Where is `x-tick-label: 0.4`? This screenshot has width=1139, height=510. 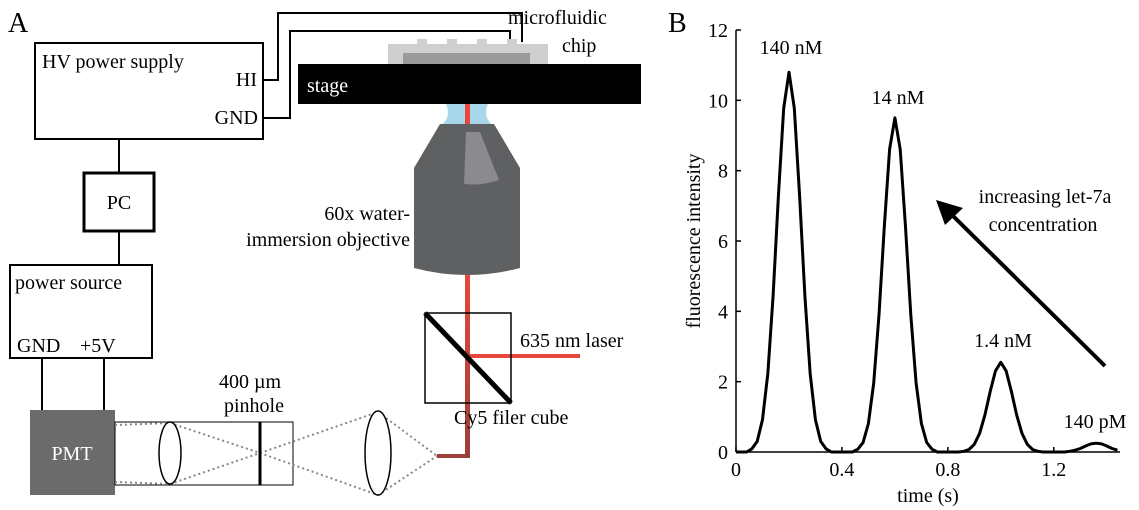 x-tick-label: 0.4 is located at coordinates (841, 470).